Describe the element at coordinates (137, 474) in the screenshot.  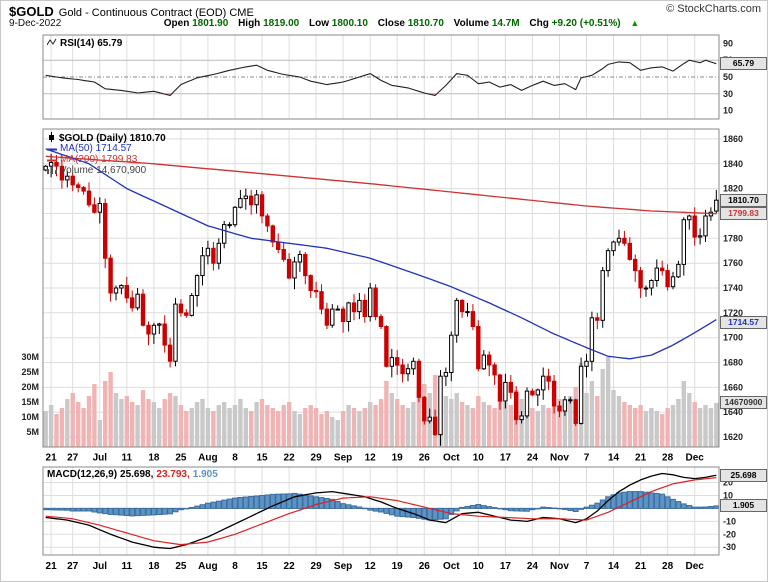
I see `macd-legend-macd-value: 25.698,` at that location.